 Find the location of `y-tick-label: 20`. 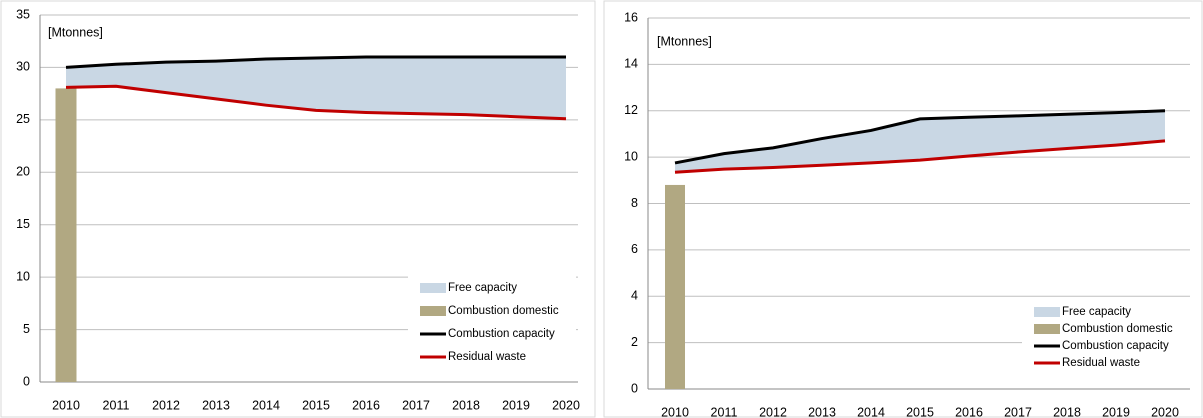

y-tick-label: 20 is located at coordinates (23, 172).